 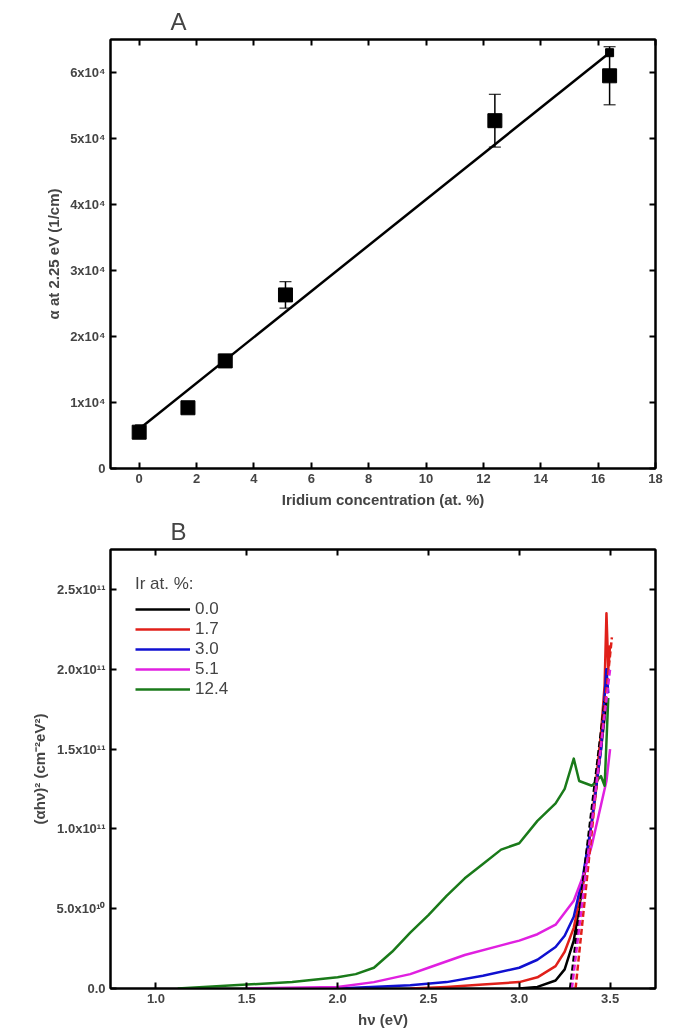 I want to click on y-tick-label: 3x10⁴, so click(x=88, y=270).